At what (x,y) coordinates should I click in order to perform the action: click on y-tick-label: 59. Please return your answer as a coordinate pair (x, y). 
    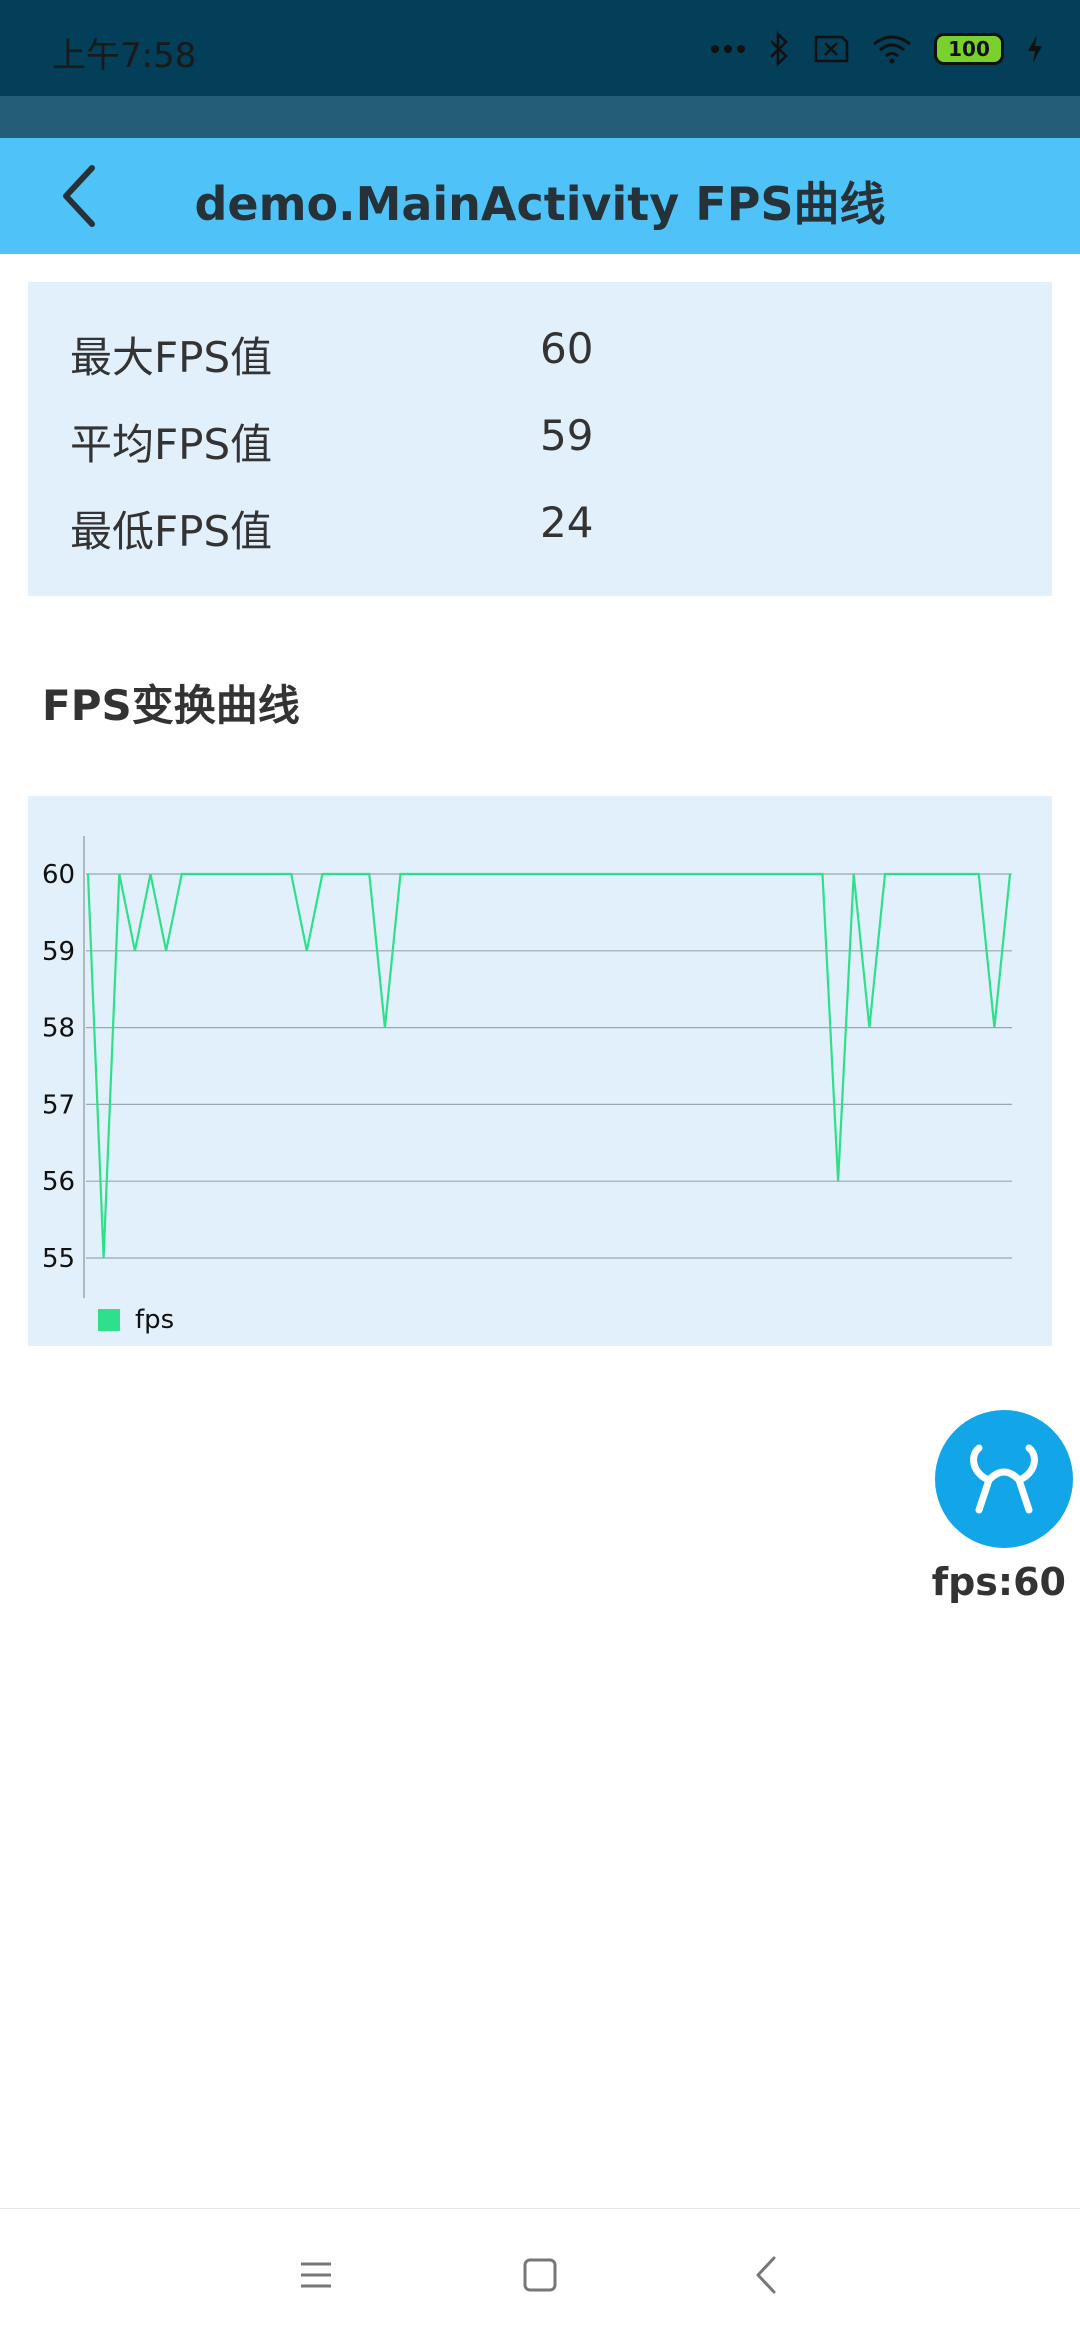
    Looking at the image, I should click on (58, 952).